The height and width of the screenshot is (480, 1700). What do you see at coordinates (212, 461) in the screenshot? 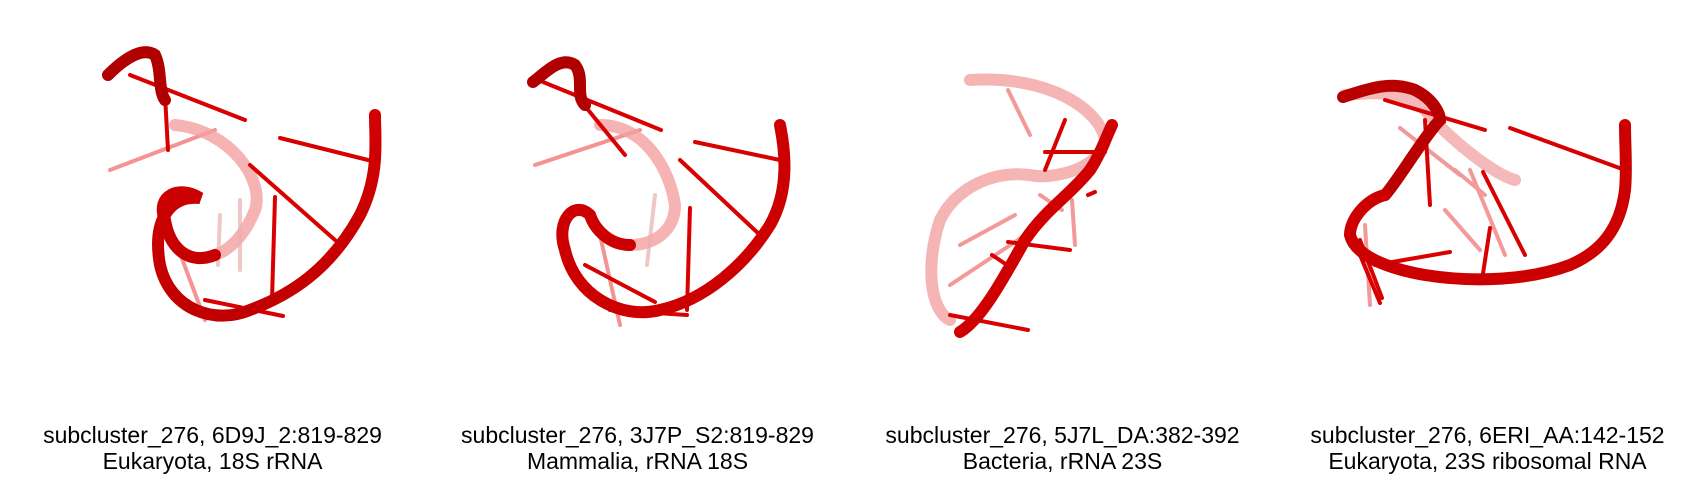
I see `caption-line-2: Eukaryota, 18S rRNA` at bounding box center [212, 461].